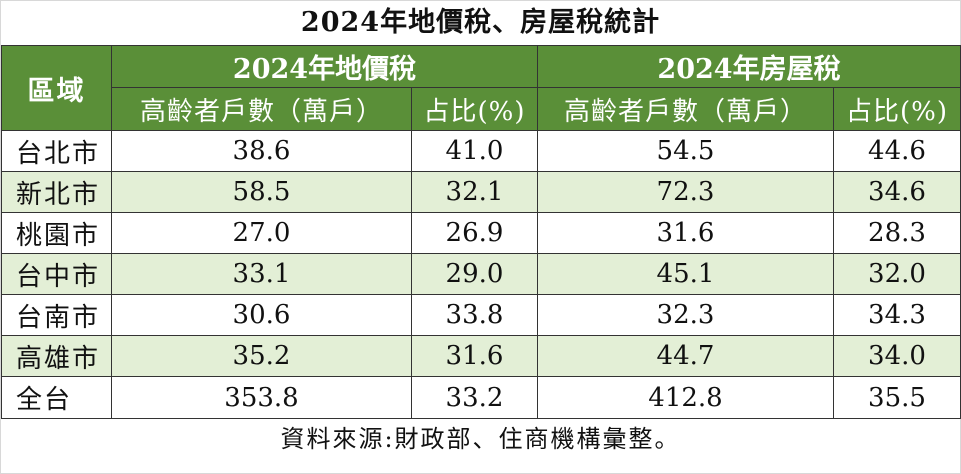 Image resolution: width=961 pixels, height=474 pixels. What do you see at coordinates (749, 66) in the screenshot?
I see `header-group-house-tax: 2024年房屋稅` at bounding box center [749, 66].